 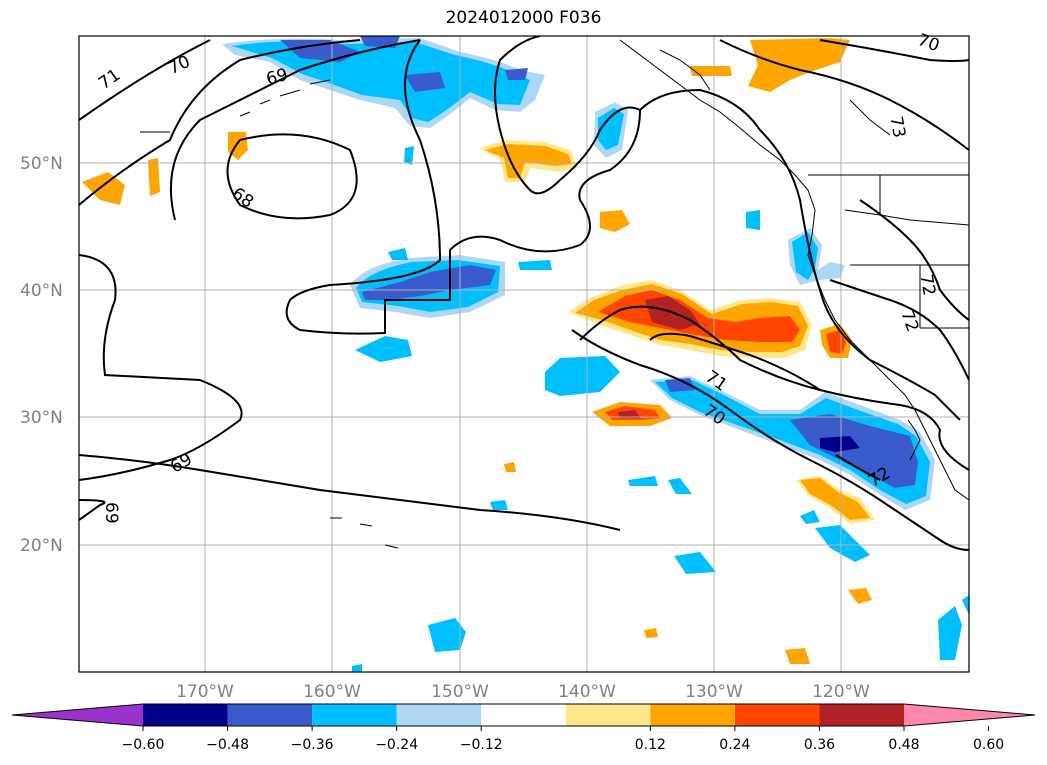 I want to click on lon-label: 130°W, so click(x=714, y=692).